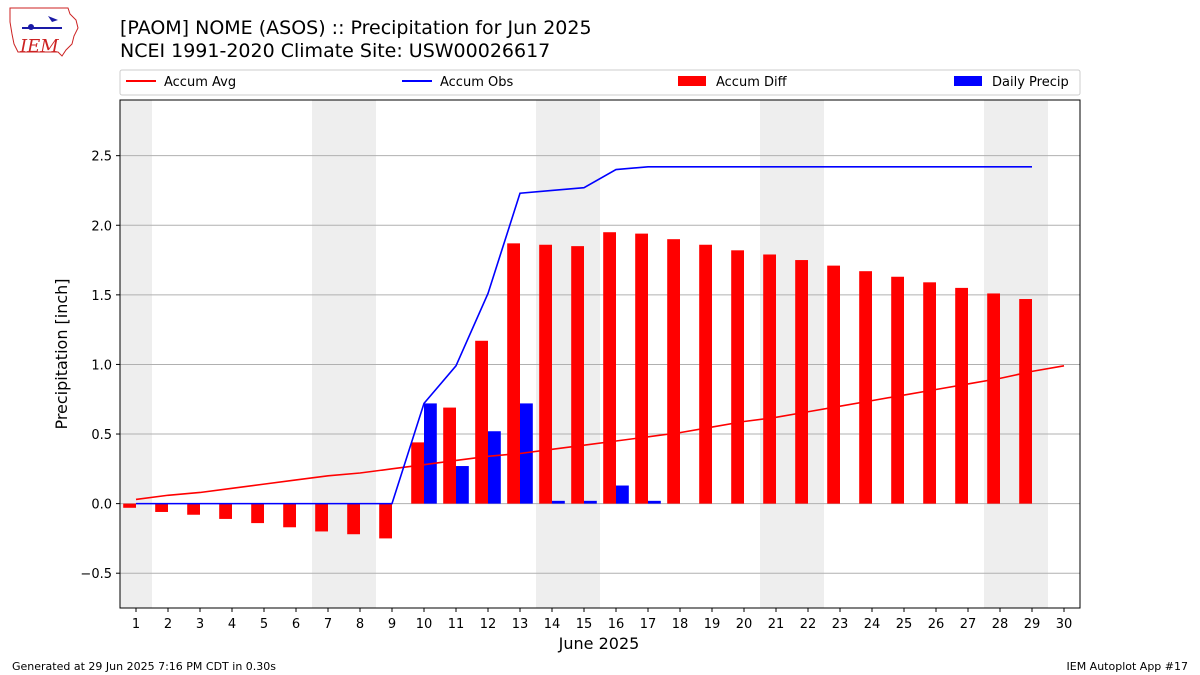 The image size is (1200, 675). I want to click on x-tick-label-19: 19, so click(712, 624).